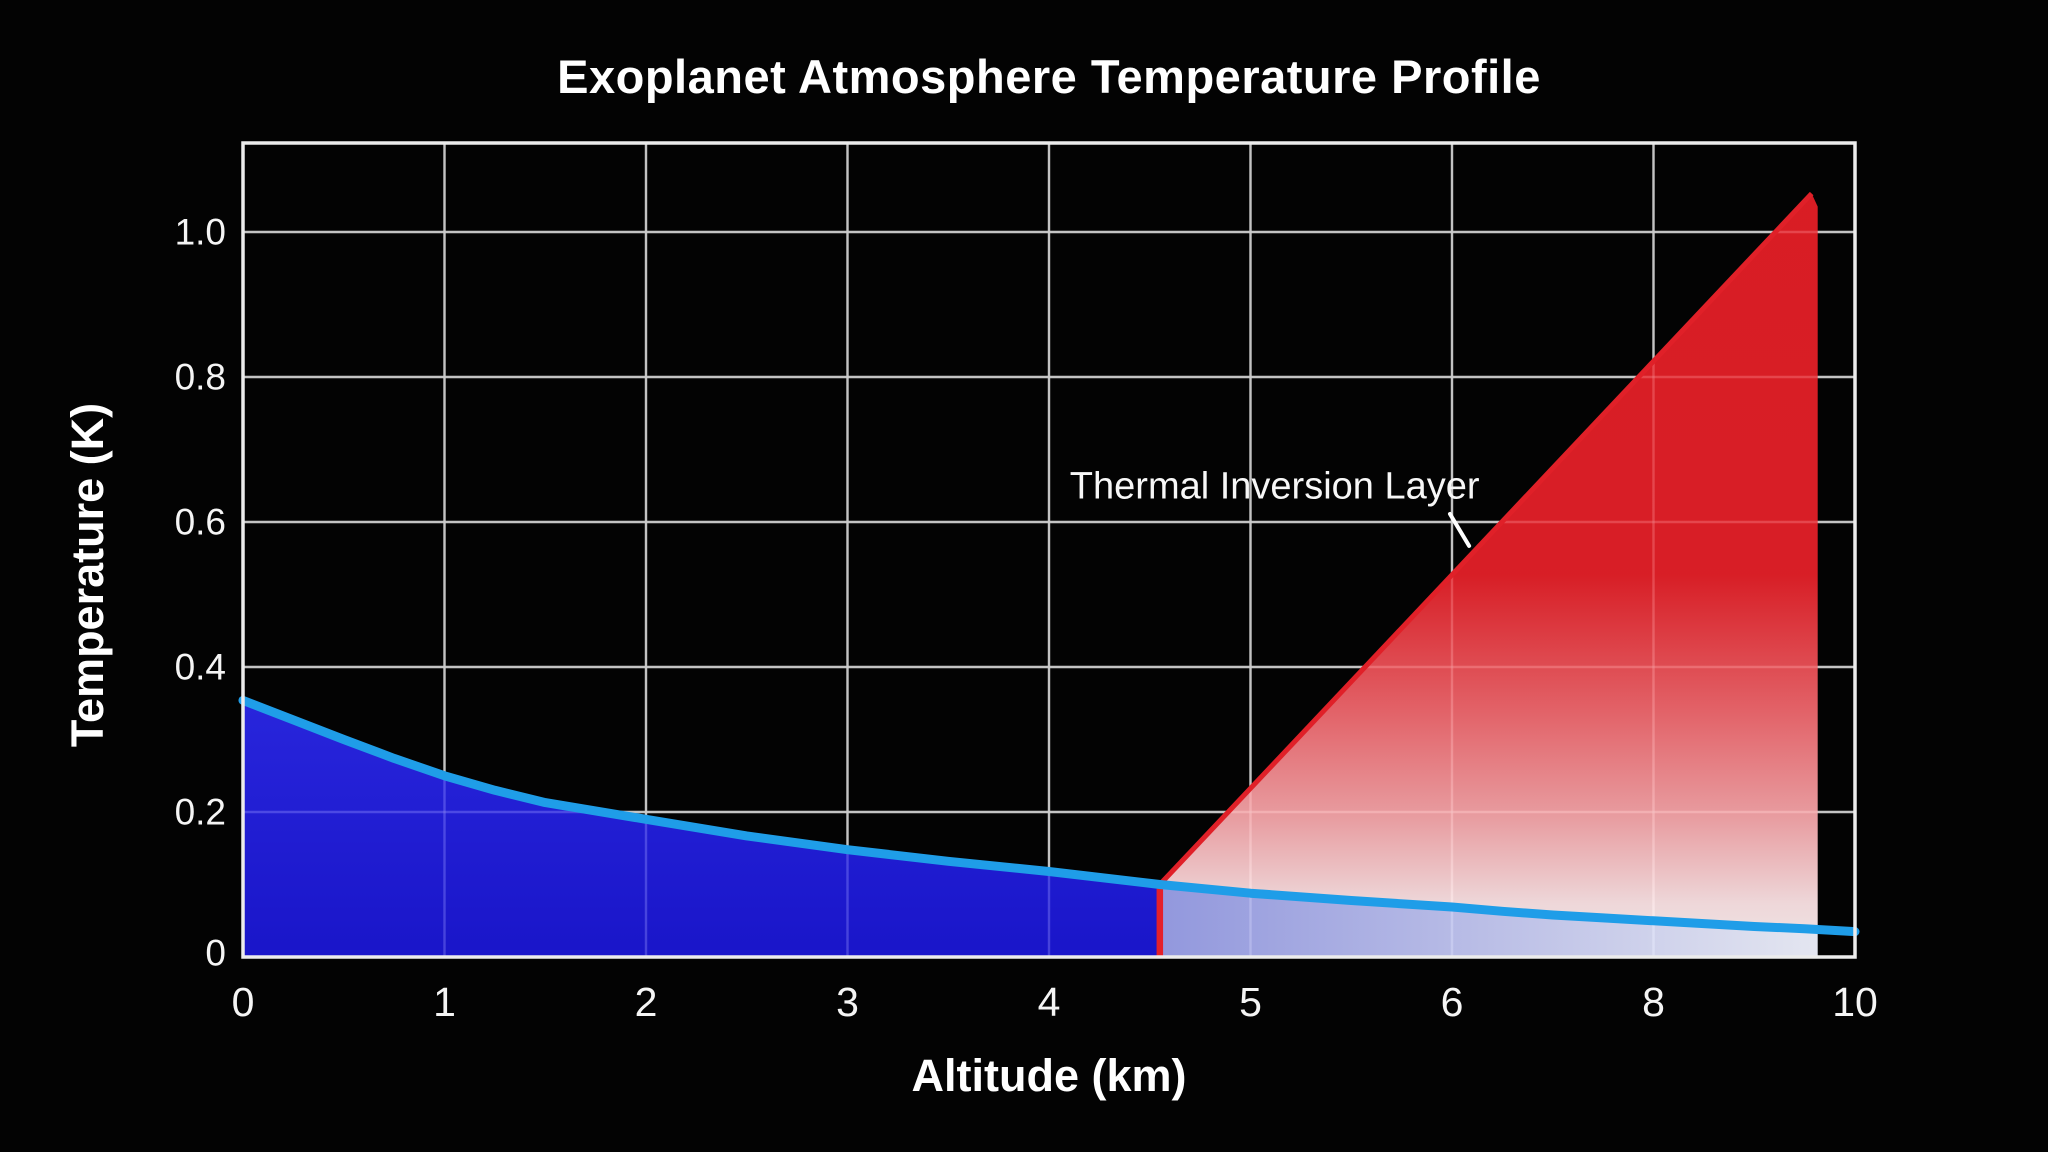 This screenshot has height=1152, width=2048. Describe the element at coordinates (1653, 1002) in the screenshot. I see `x-tick-label: 8` at that location.